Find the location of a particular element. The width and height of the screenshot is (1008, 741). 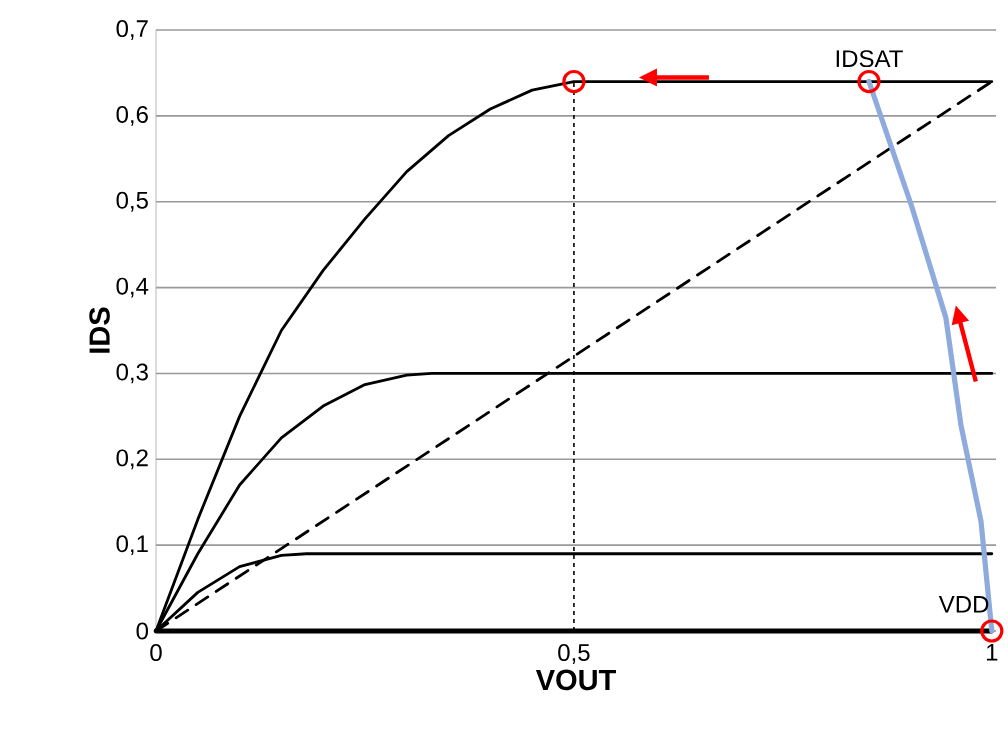

annotation: VDD is located at coordinates (963, 604).